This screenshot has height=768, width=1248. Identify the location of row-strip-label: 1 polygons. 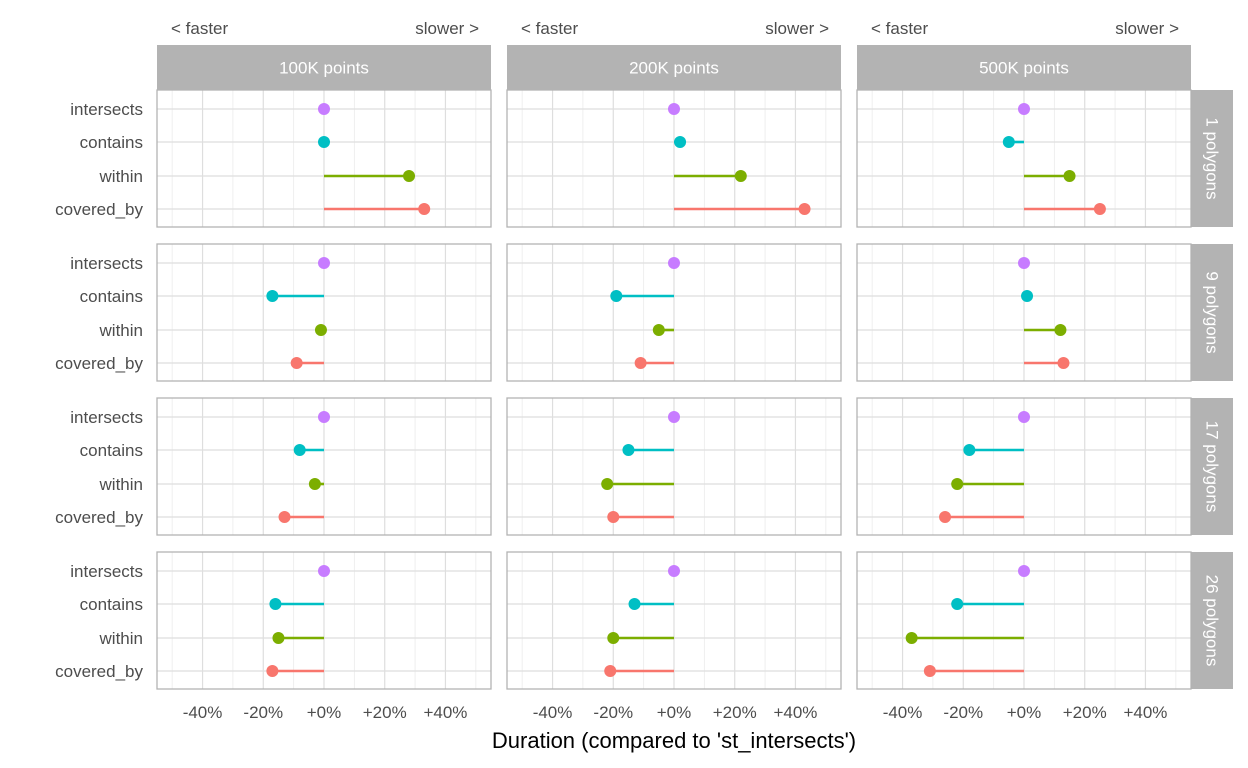
(1212, 158).